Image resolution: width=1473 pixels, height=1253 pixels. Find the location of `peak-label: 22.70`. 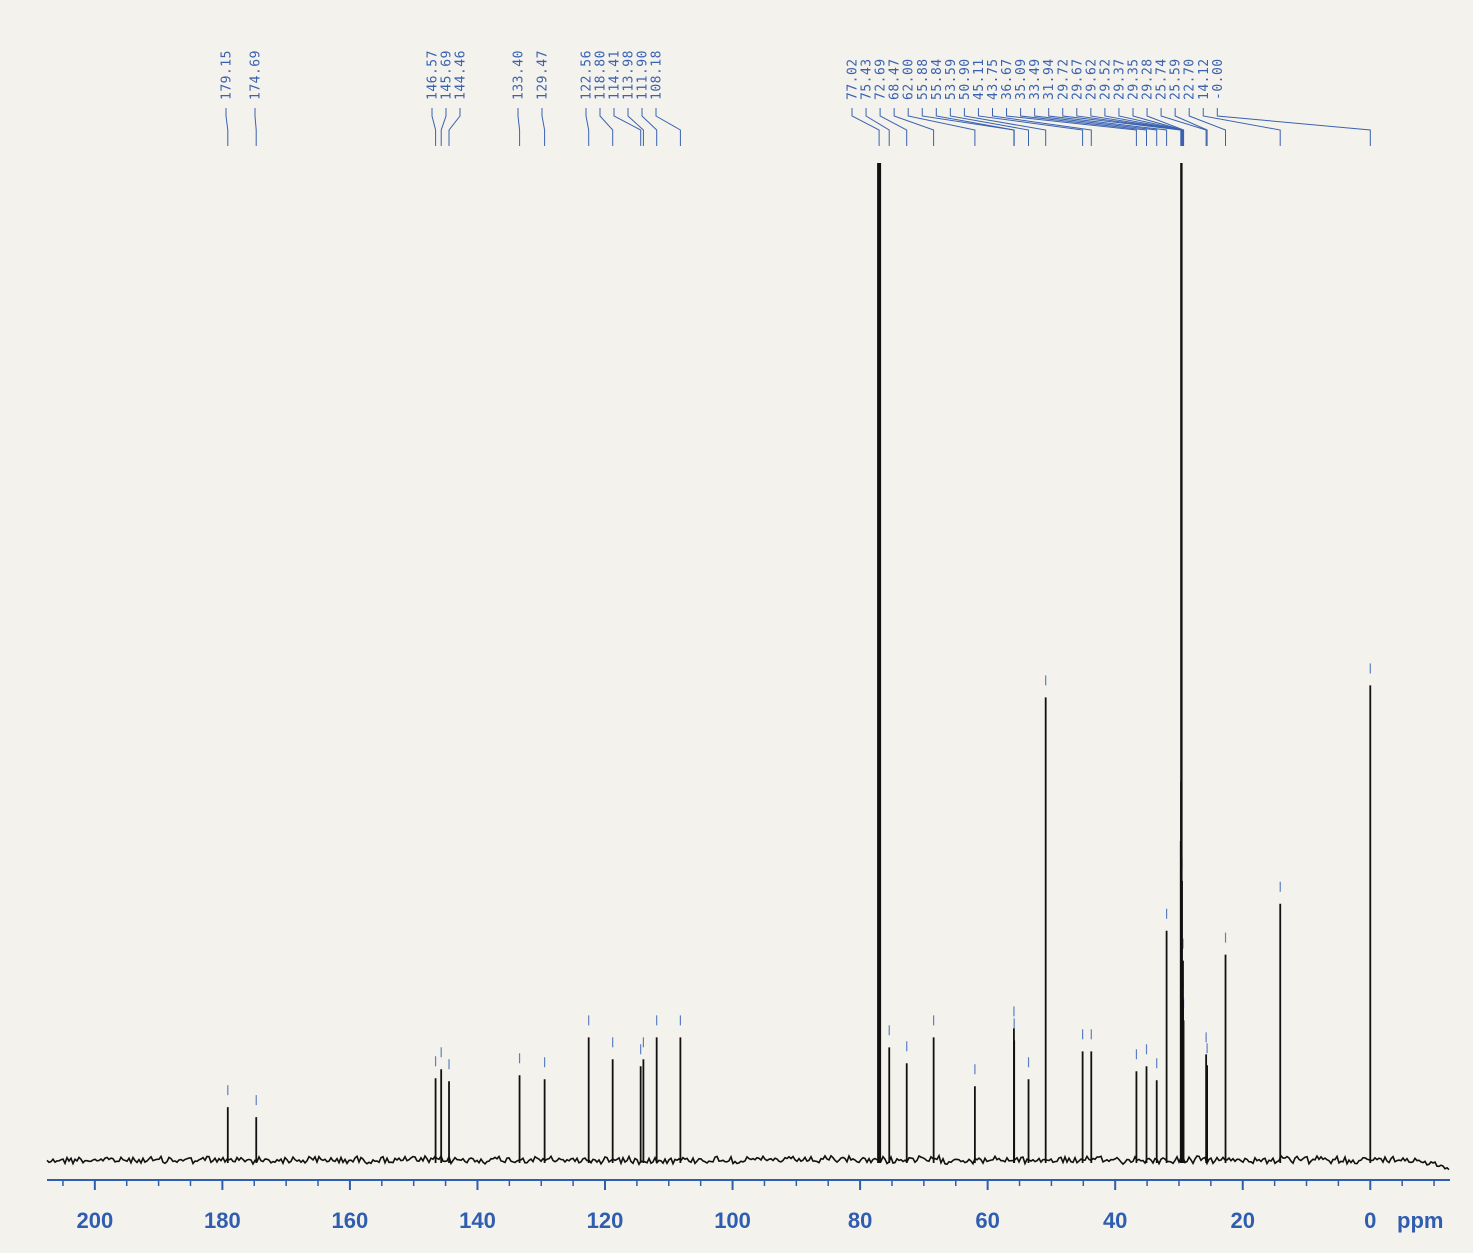

peak-label: 22.70 is located at coordinates (1190, 79).